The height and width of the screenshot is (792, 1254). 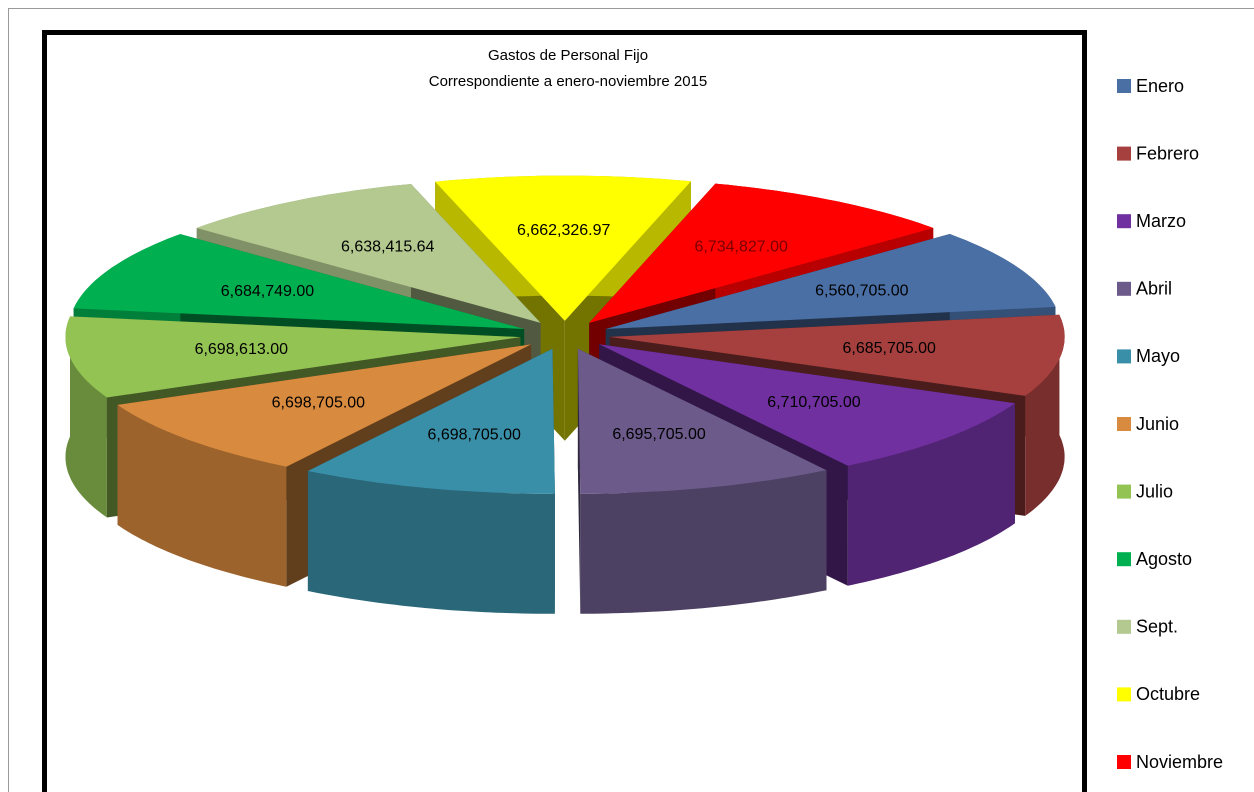 What do you see at coordinates (242, 349) in the screenshot?
I see `data-label: 6,698,613.00` at bounding box center [242, 349].